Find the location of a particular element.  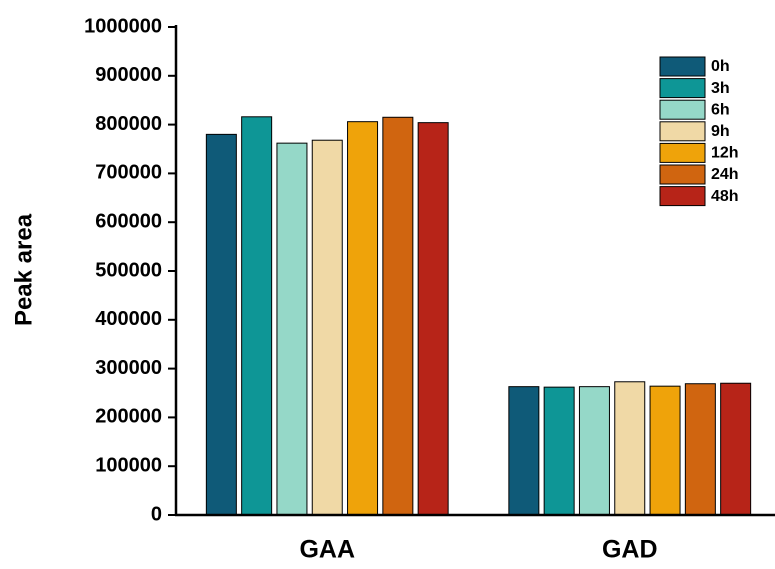

y-axis-label: Peak area is located at coordinates (23, 269).